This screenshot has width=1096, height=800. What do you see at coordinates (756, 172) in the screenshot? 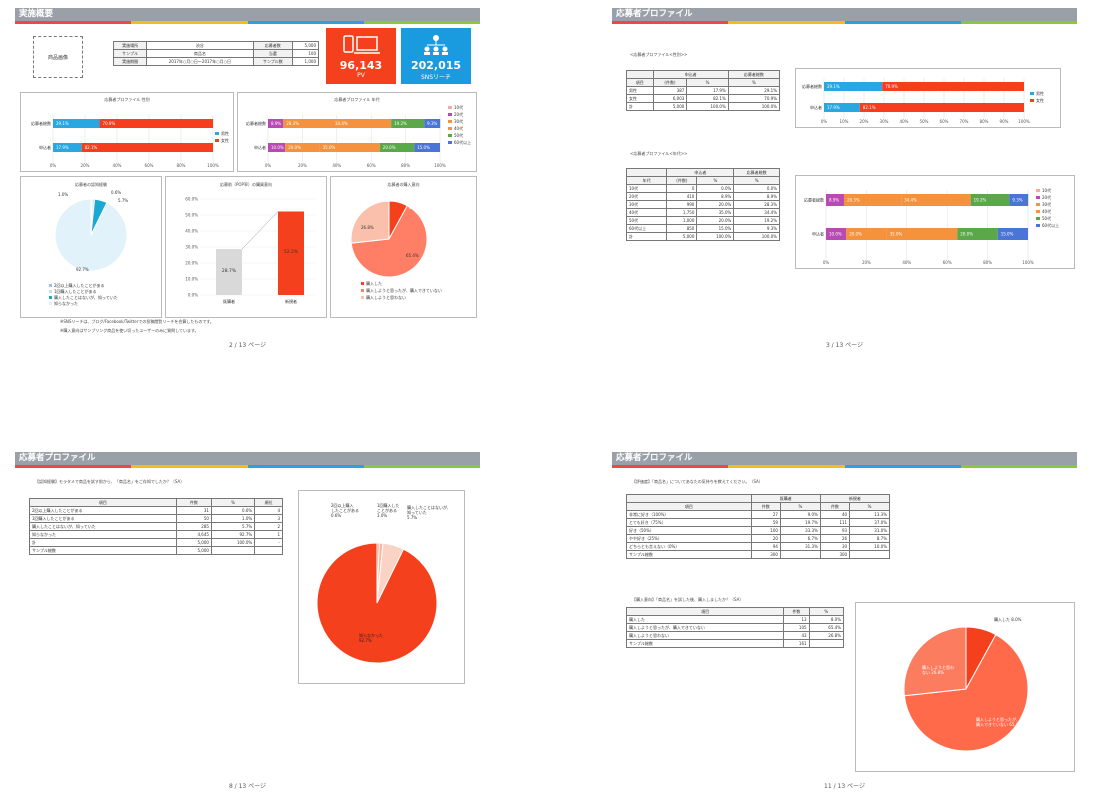
I see `table-cell: 応募者総数` at bounding box center [756, 172].